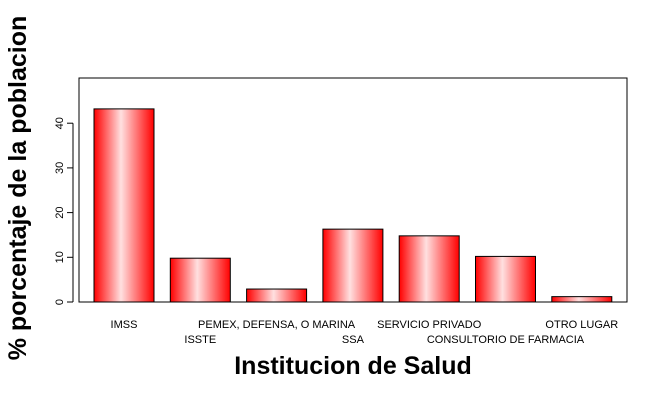 Image resolution: width=668 pixels, height=400 pixels. Describe the element at coordinates (581, 325) in the screenshot. I see `x-tick-label: OTRO LUGAR` at that location.